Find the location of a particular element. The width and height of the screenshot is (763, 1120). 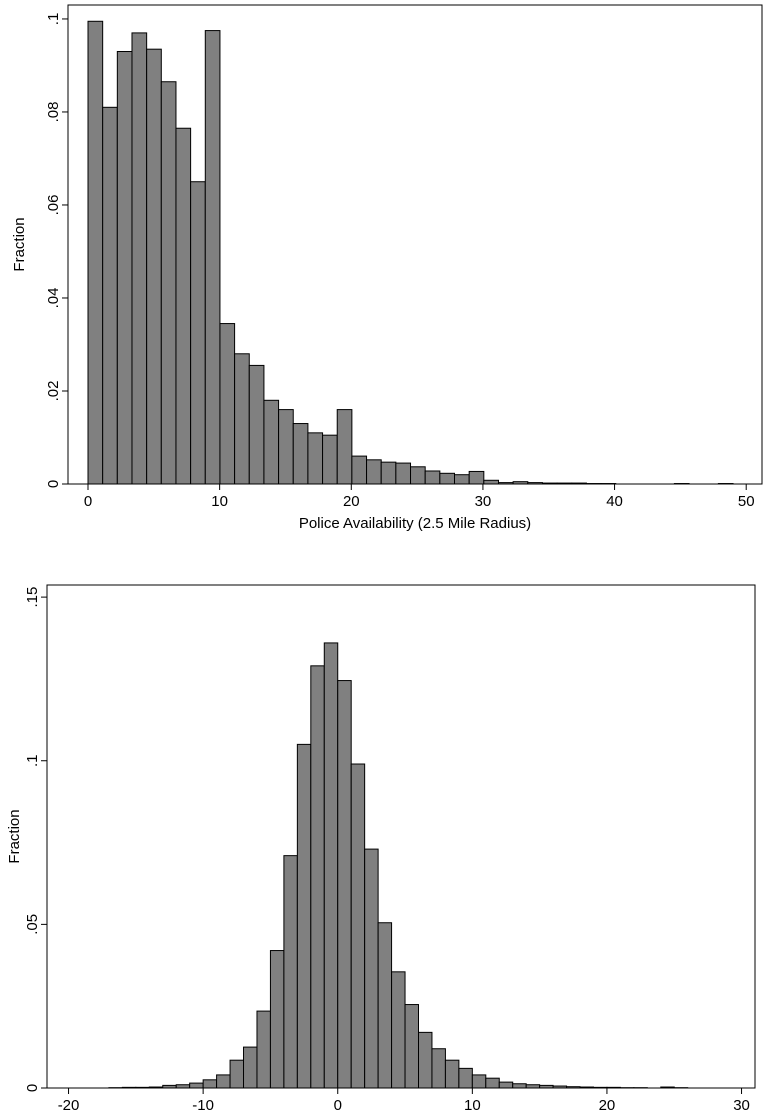

x-tick-label: -10 is located at coordinates (203, 1105).